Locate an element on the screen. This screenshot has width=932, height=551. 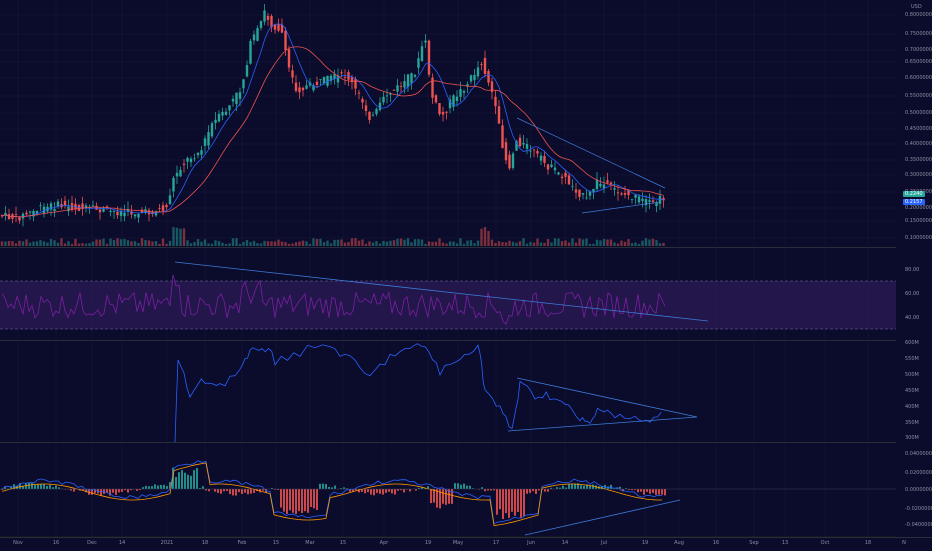
macd-tick-label: 0.0200000 is located at coordinates (918, 473).